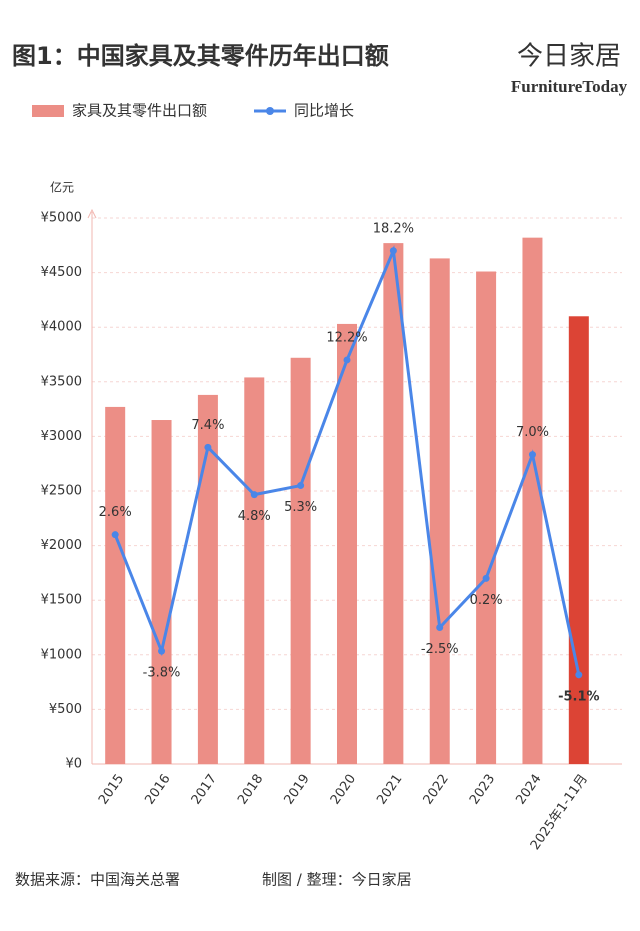 Image resolution: width=640 pixels, height=931 pixels. I want to click on y-tick-label: ¥1500, so click(61, 600).